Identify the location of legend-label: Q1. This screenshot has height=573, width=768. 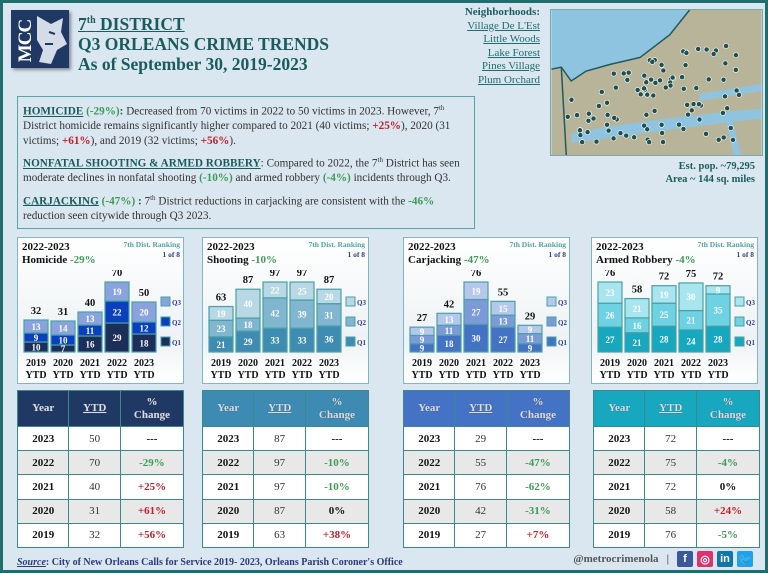
(361, 343).